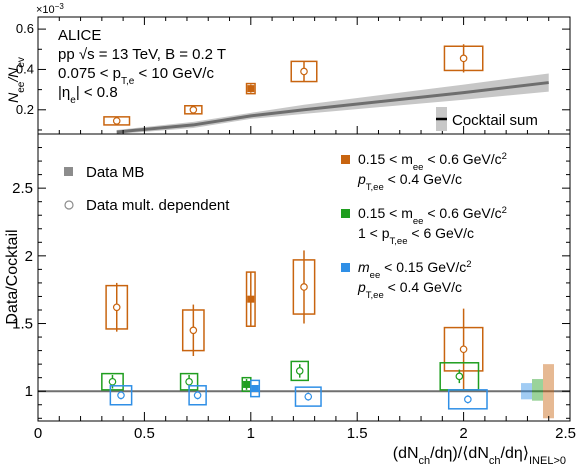 This screenshot has width=581, height=465. I want to click on cocktail-line, so click(332, 107).